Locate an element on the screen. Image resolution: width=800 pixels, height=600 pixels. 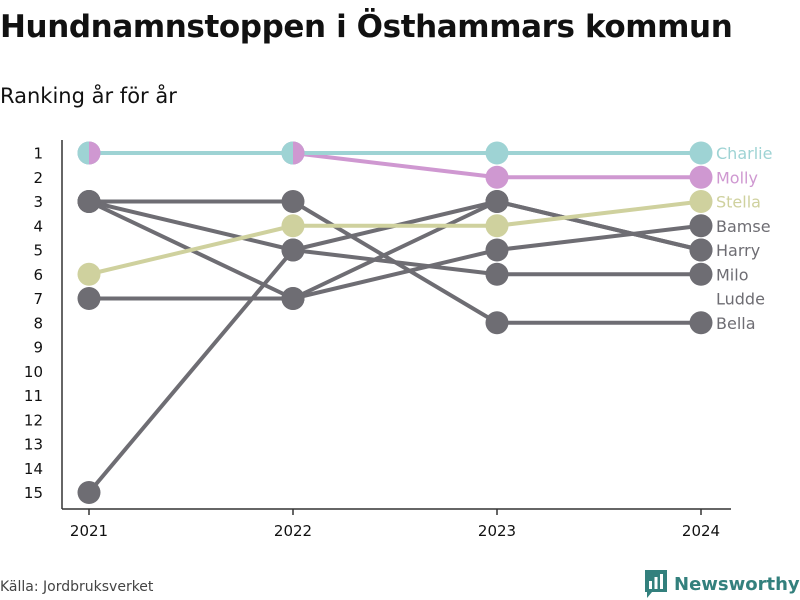
series-line-milo is located at coordinates (395, 238).